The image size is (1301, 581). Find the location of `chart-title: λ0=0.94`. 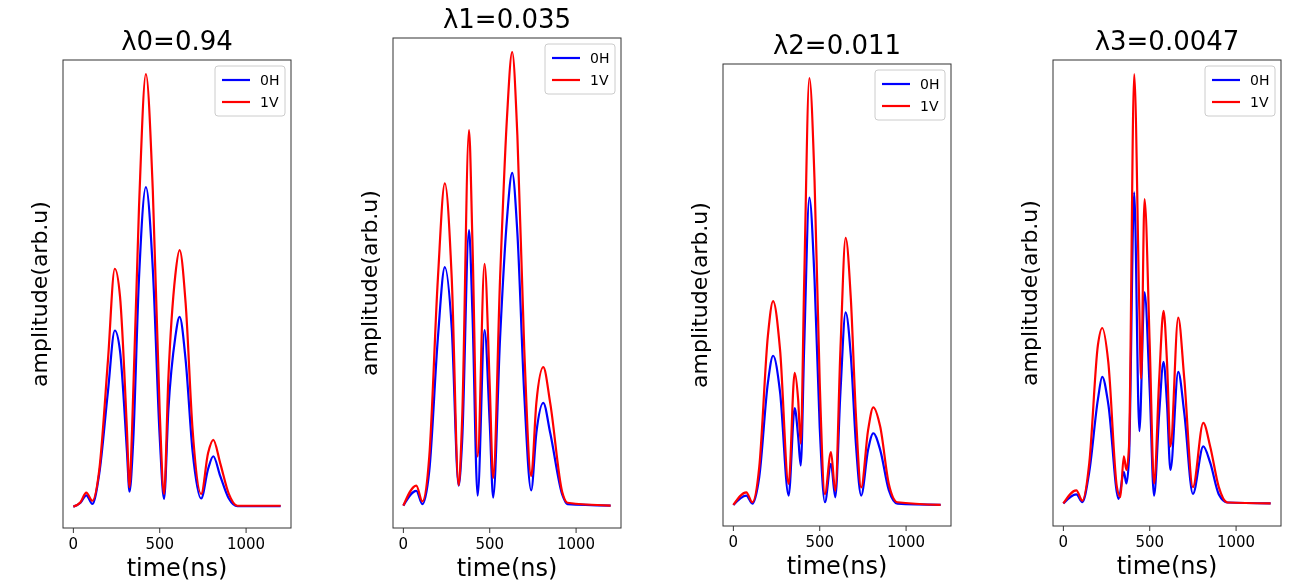

chart-title: λ0=0.94 is located at coordinates (177, 41).